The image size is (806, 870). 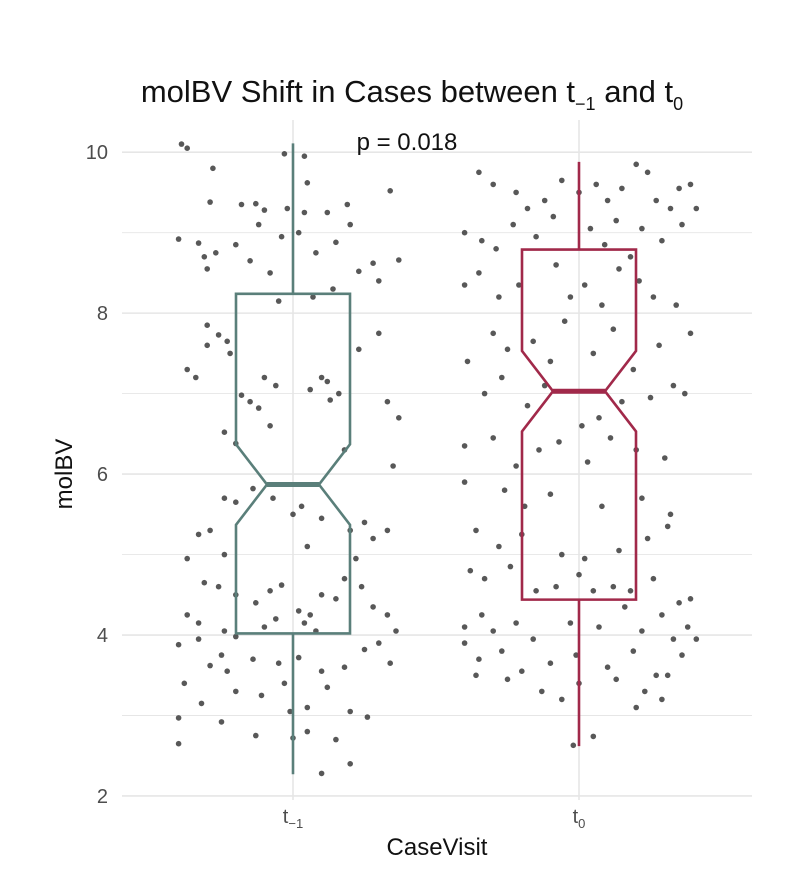 What do you see at coordinates (102, 314) in the screenshot?
I see `y-tick-label: 8` at bounding box center [102, 314].